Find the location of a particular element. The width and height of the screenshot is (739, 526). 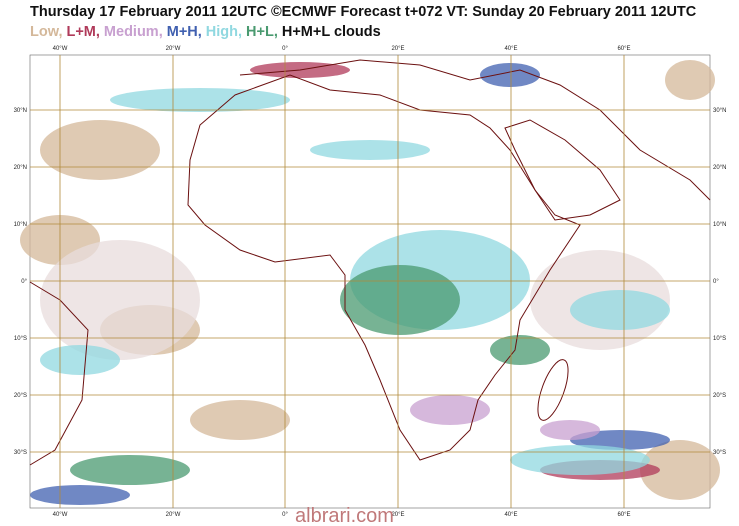

legend-item: M+H, is located at coordinates (184, 32).